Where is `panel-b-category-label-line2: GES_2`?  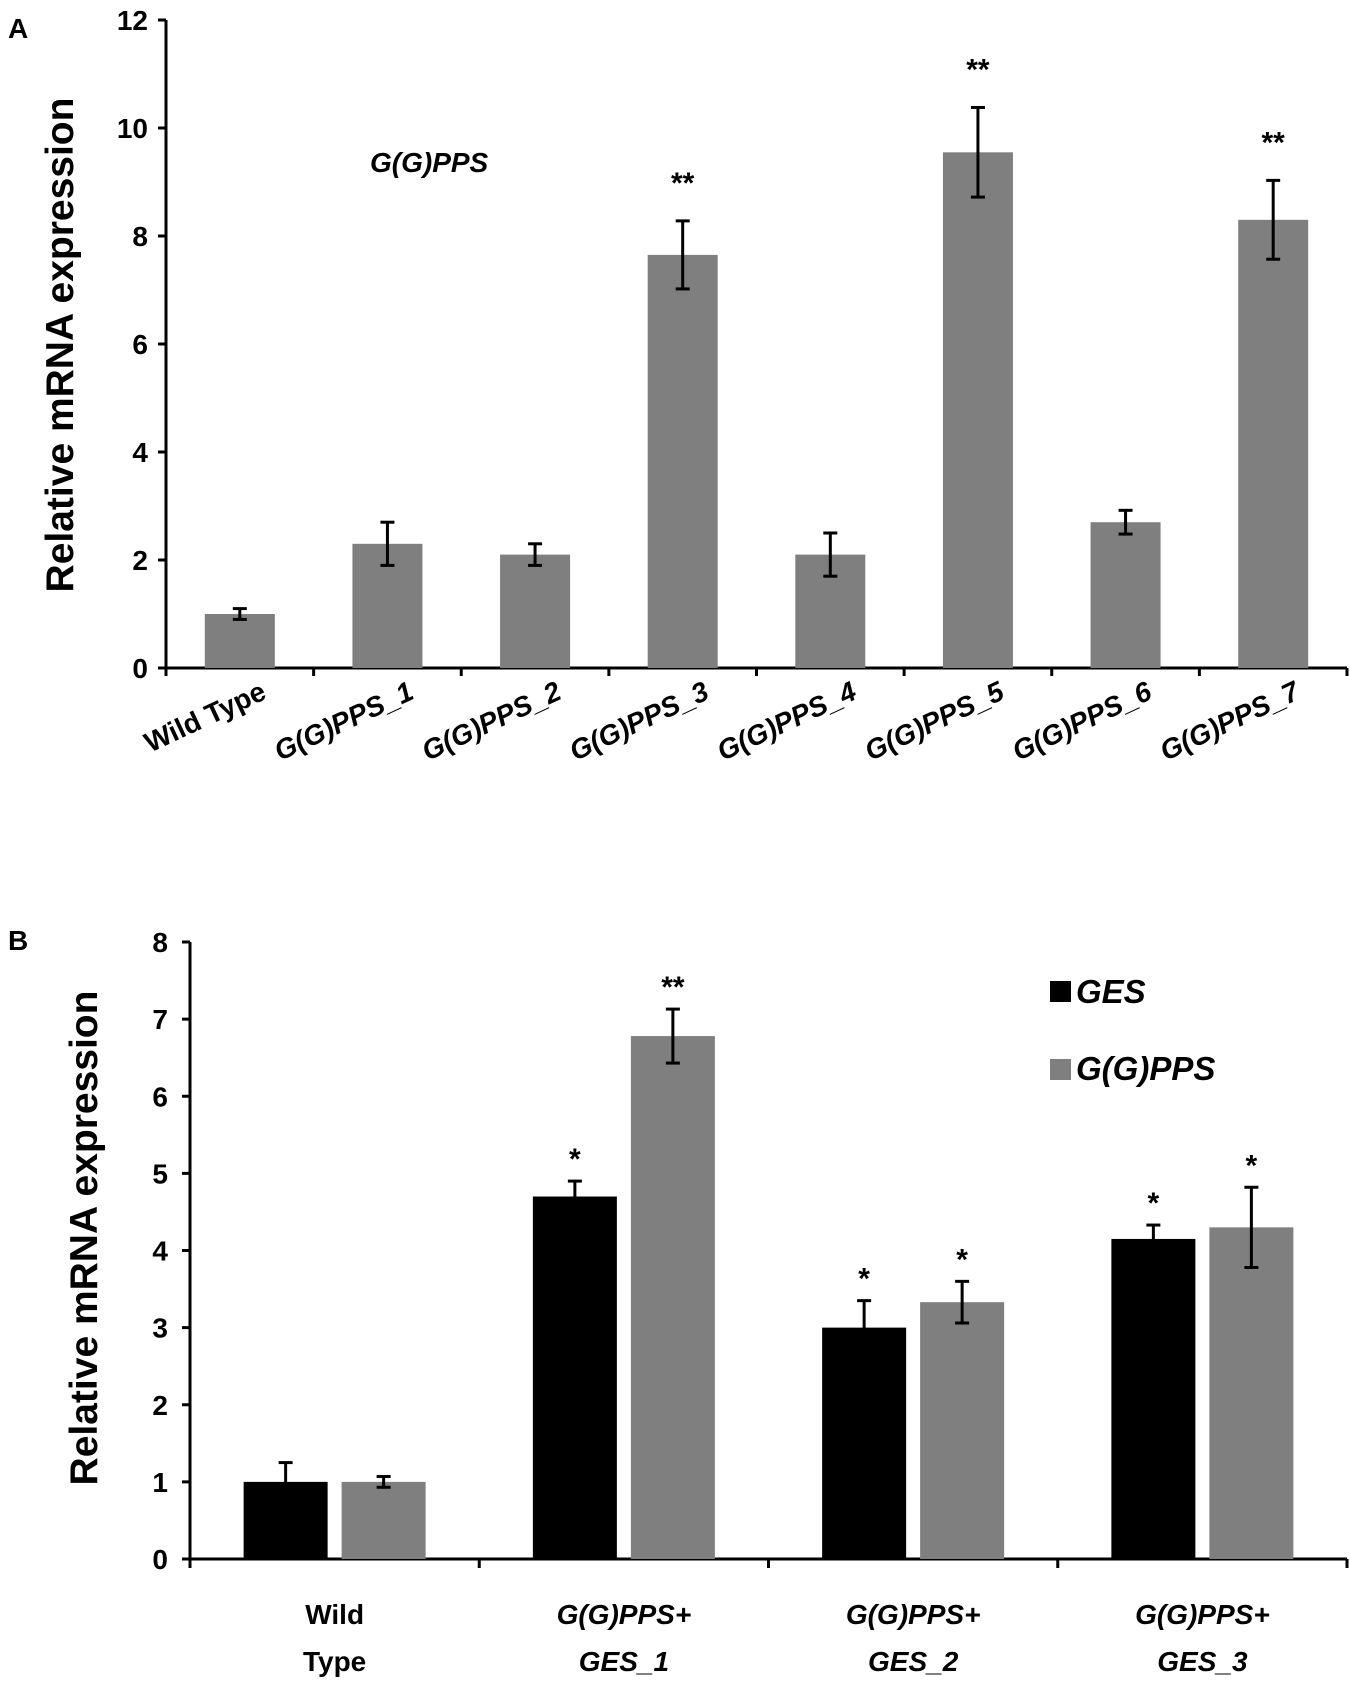
panel-b-category-label-line2: GES_2 is located at coordinates (913, 1661).